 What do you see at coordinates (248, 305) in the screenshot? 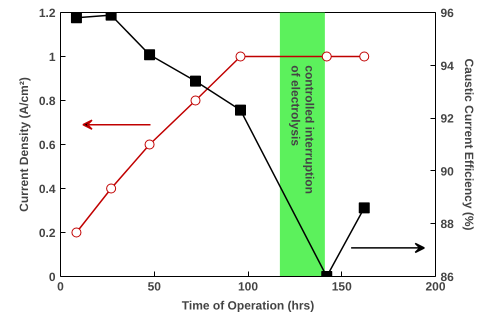
I see `x-axis-title: Time of Operation (hrs)` at bounding box center [248, 305].